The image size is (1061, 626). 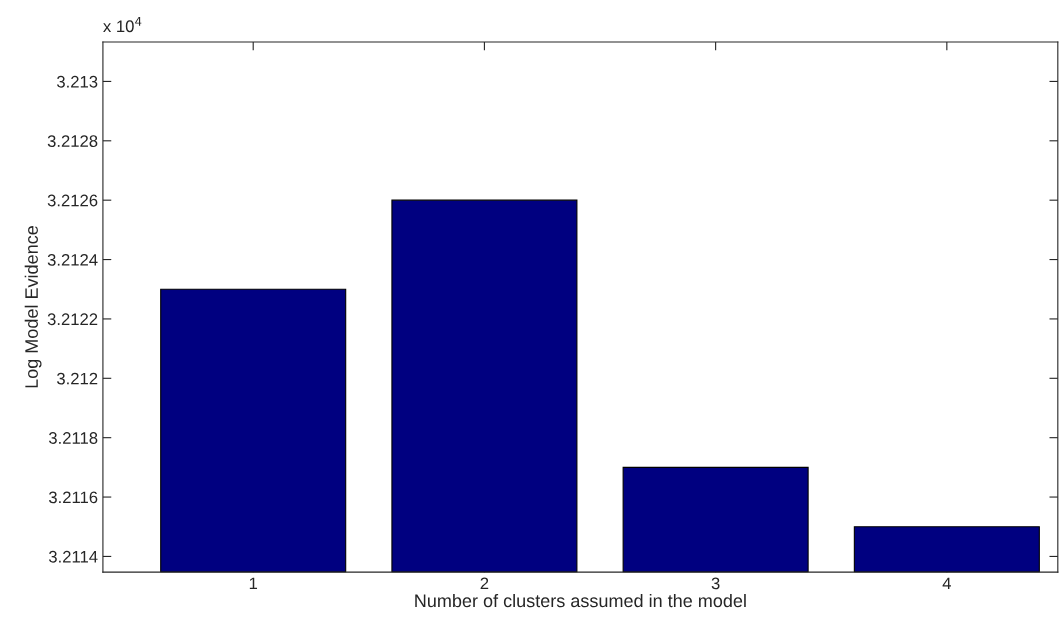 I want to click on y-tick-label: 3.213, so click(x=77, y=81).